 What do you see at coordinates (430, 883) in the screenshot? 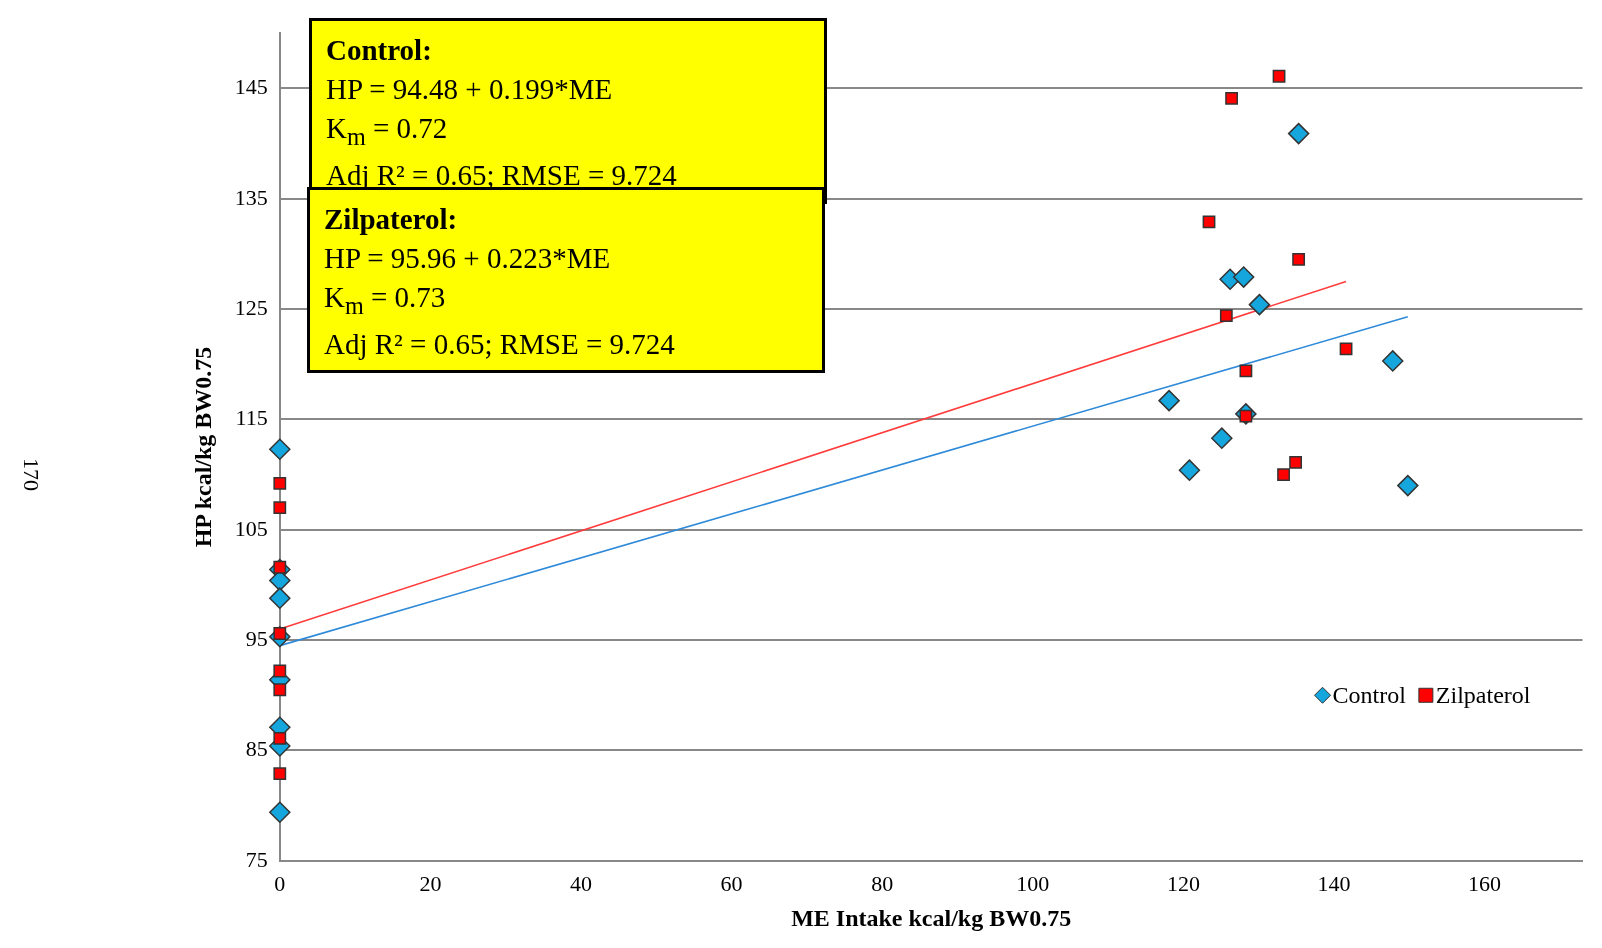
I see `x-tick-label: 20` at bounding box center [430, 883].